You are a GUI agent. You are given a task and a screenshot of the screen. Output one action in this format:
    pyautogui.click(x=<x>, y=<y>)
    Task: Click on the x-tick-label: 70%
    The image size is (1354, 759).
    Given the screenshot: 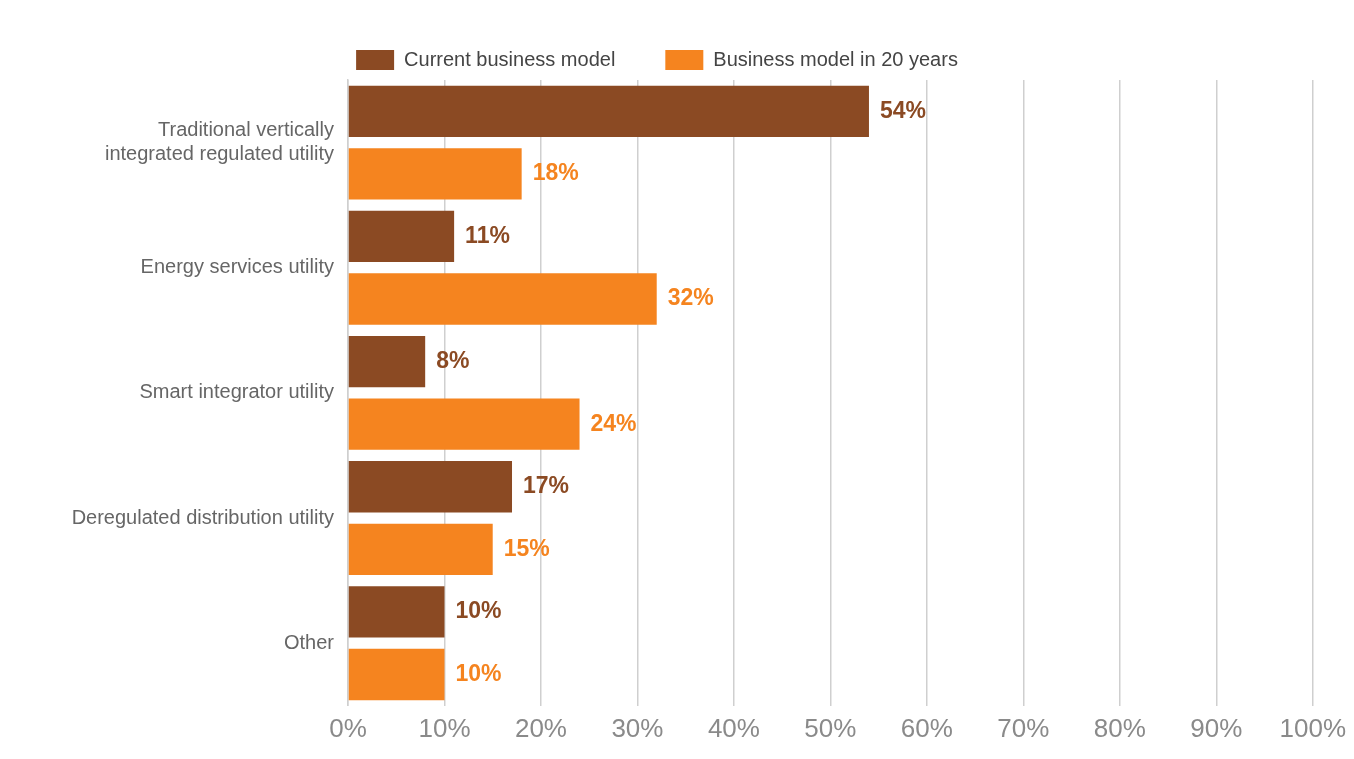 What is the action you would take?
    pyautogui.click(x=1023, y=727)
    